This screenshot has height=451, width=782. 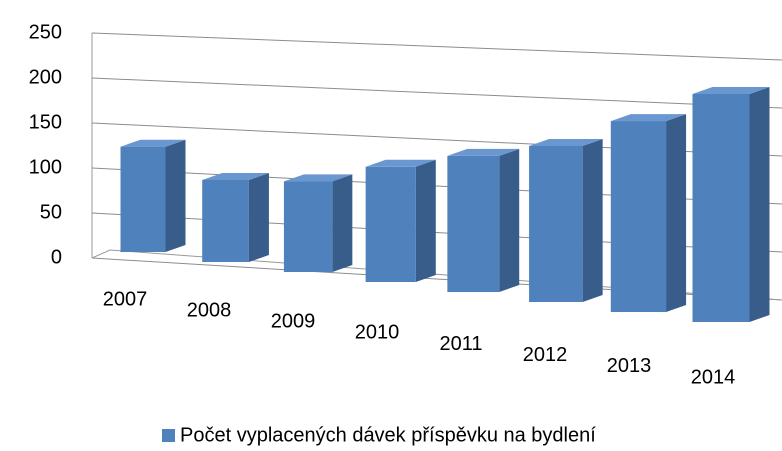 I want to click on y-tick-label: 50, so click(x=51, y=212).